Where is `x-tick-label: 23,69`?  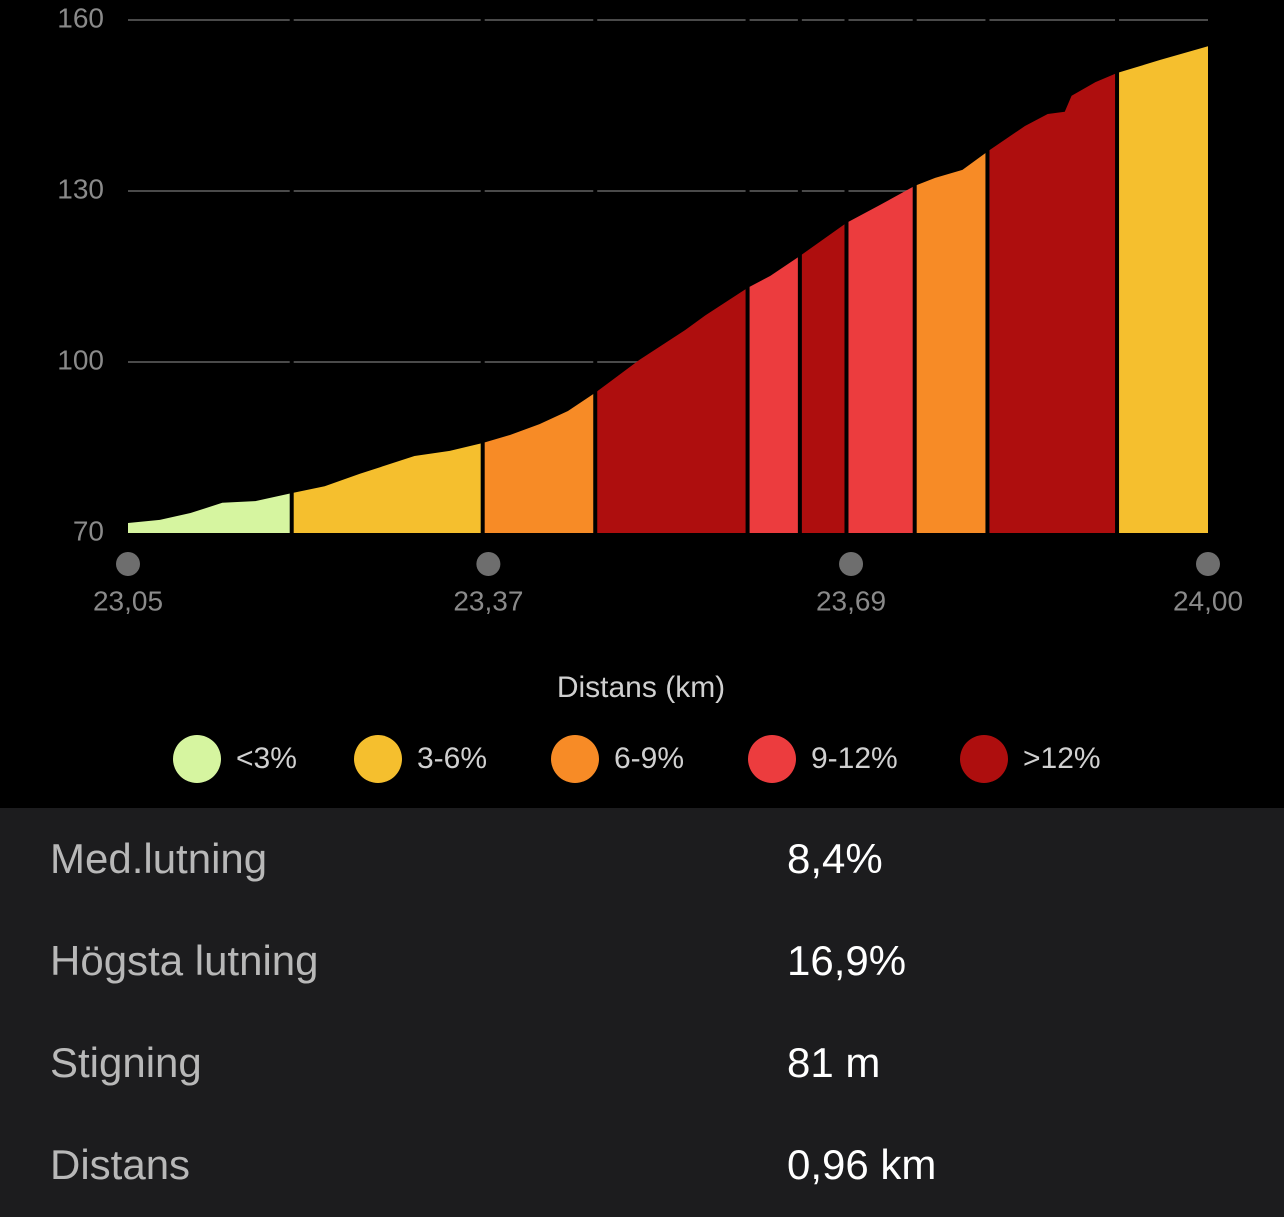
x-tick-label: 23,69 is located at coordinates (851, 600).